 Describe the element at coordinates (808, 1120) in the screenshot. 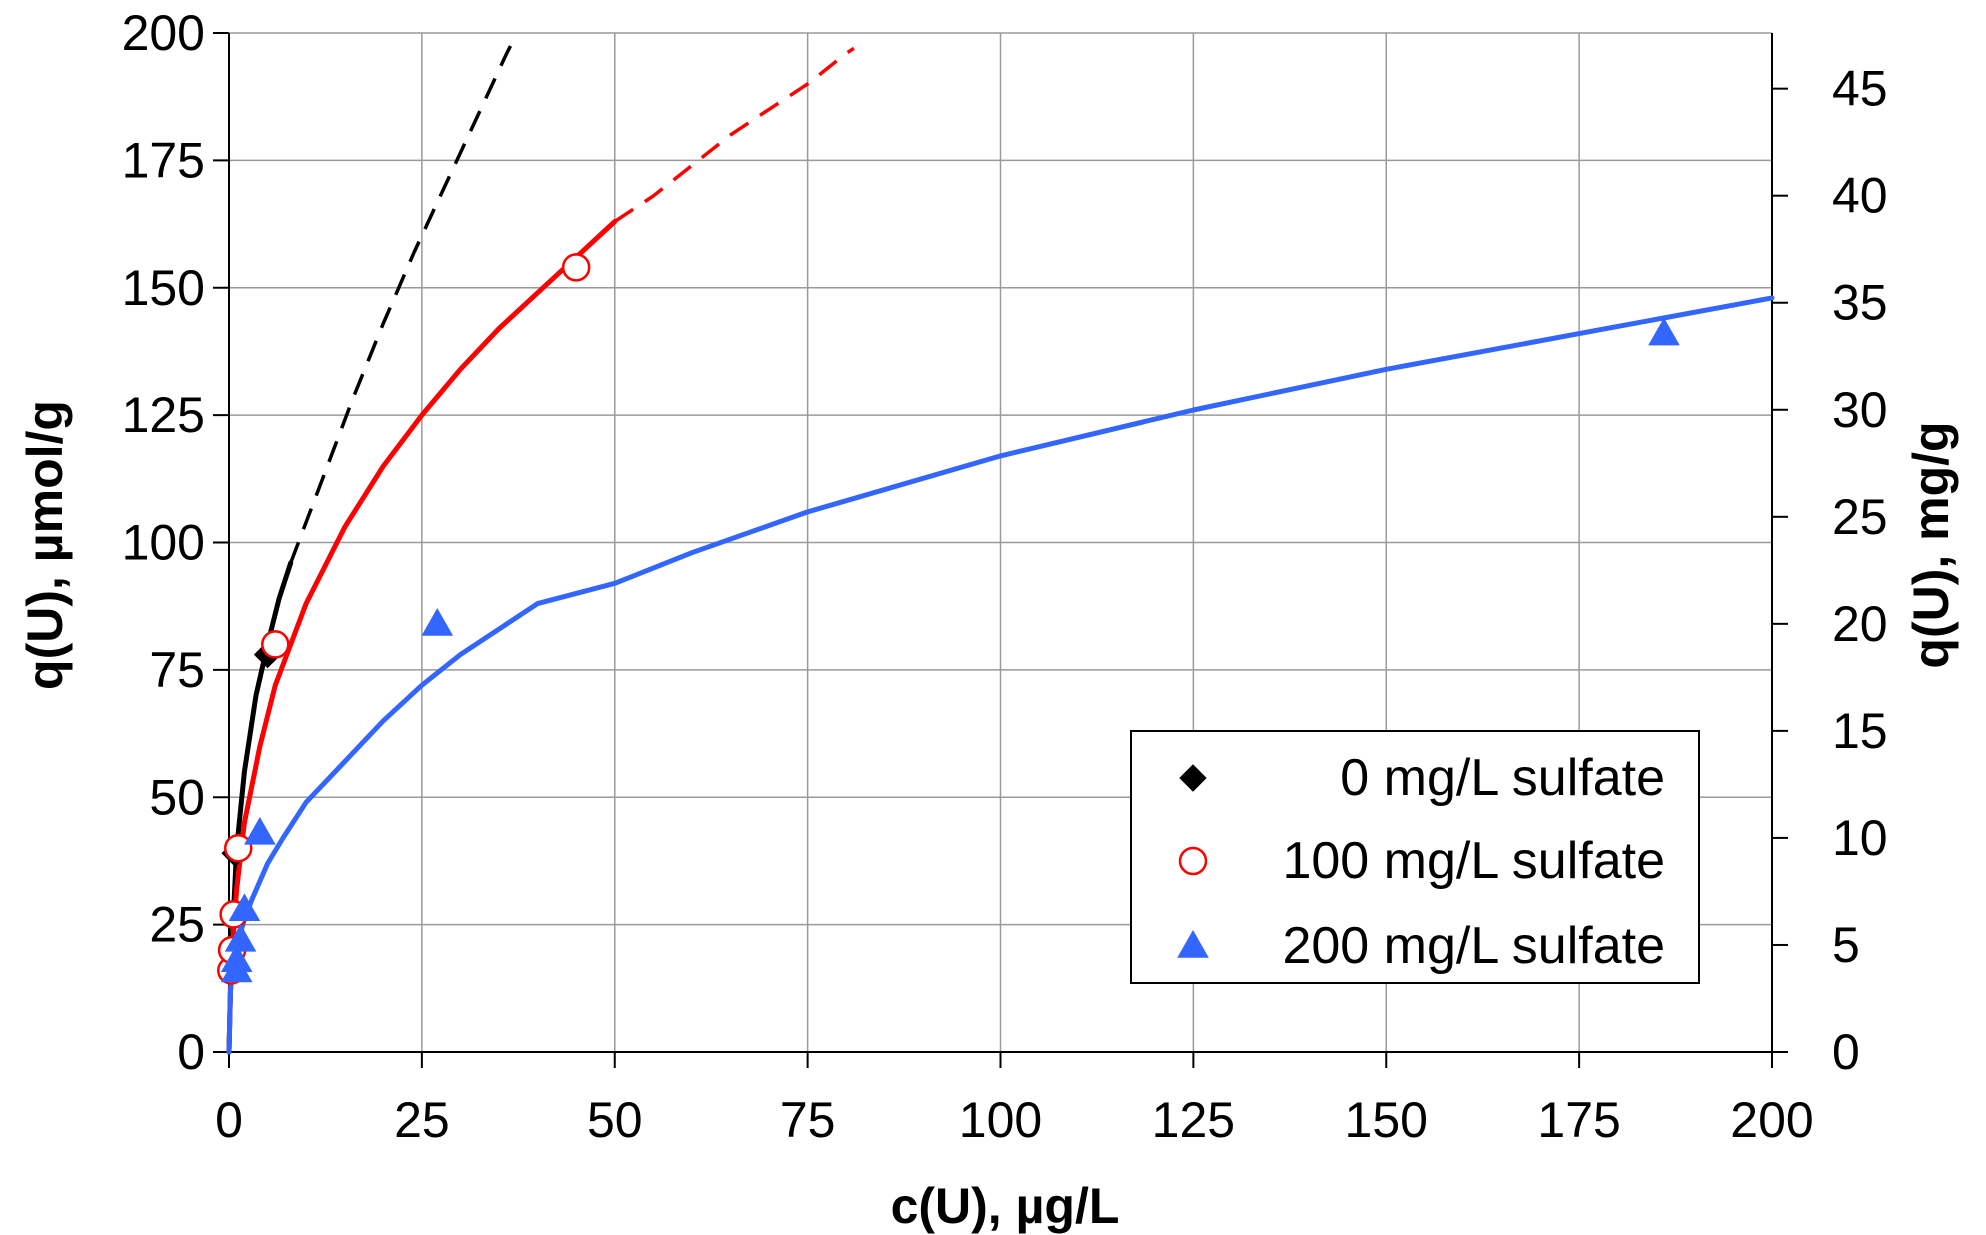

I see `x-tick-label-3: 75` at that location.